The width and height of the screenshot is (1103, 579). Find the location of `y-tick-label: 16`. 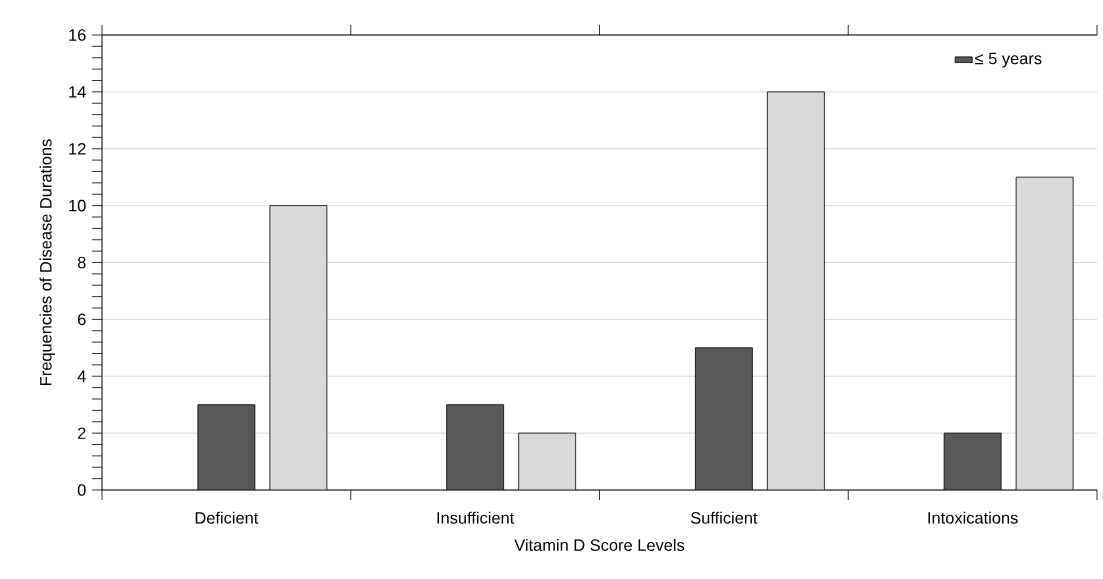

y-tick-label: 16 is located at coordinates (77, 35).